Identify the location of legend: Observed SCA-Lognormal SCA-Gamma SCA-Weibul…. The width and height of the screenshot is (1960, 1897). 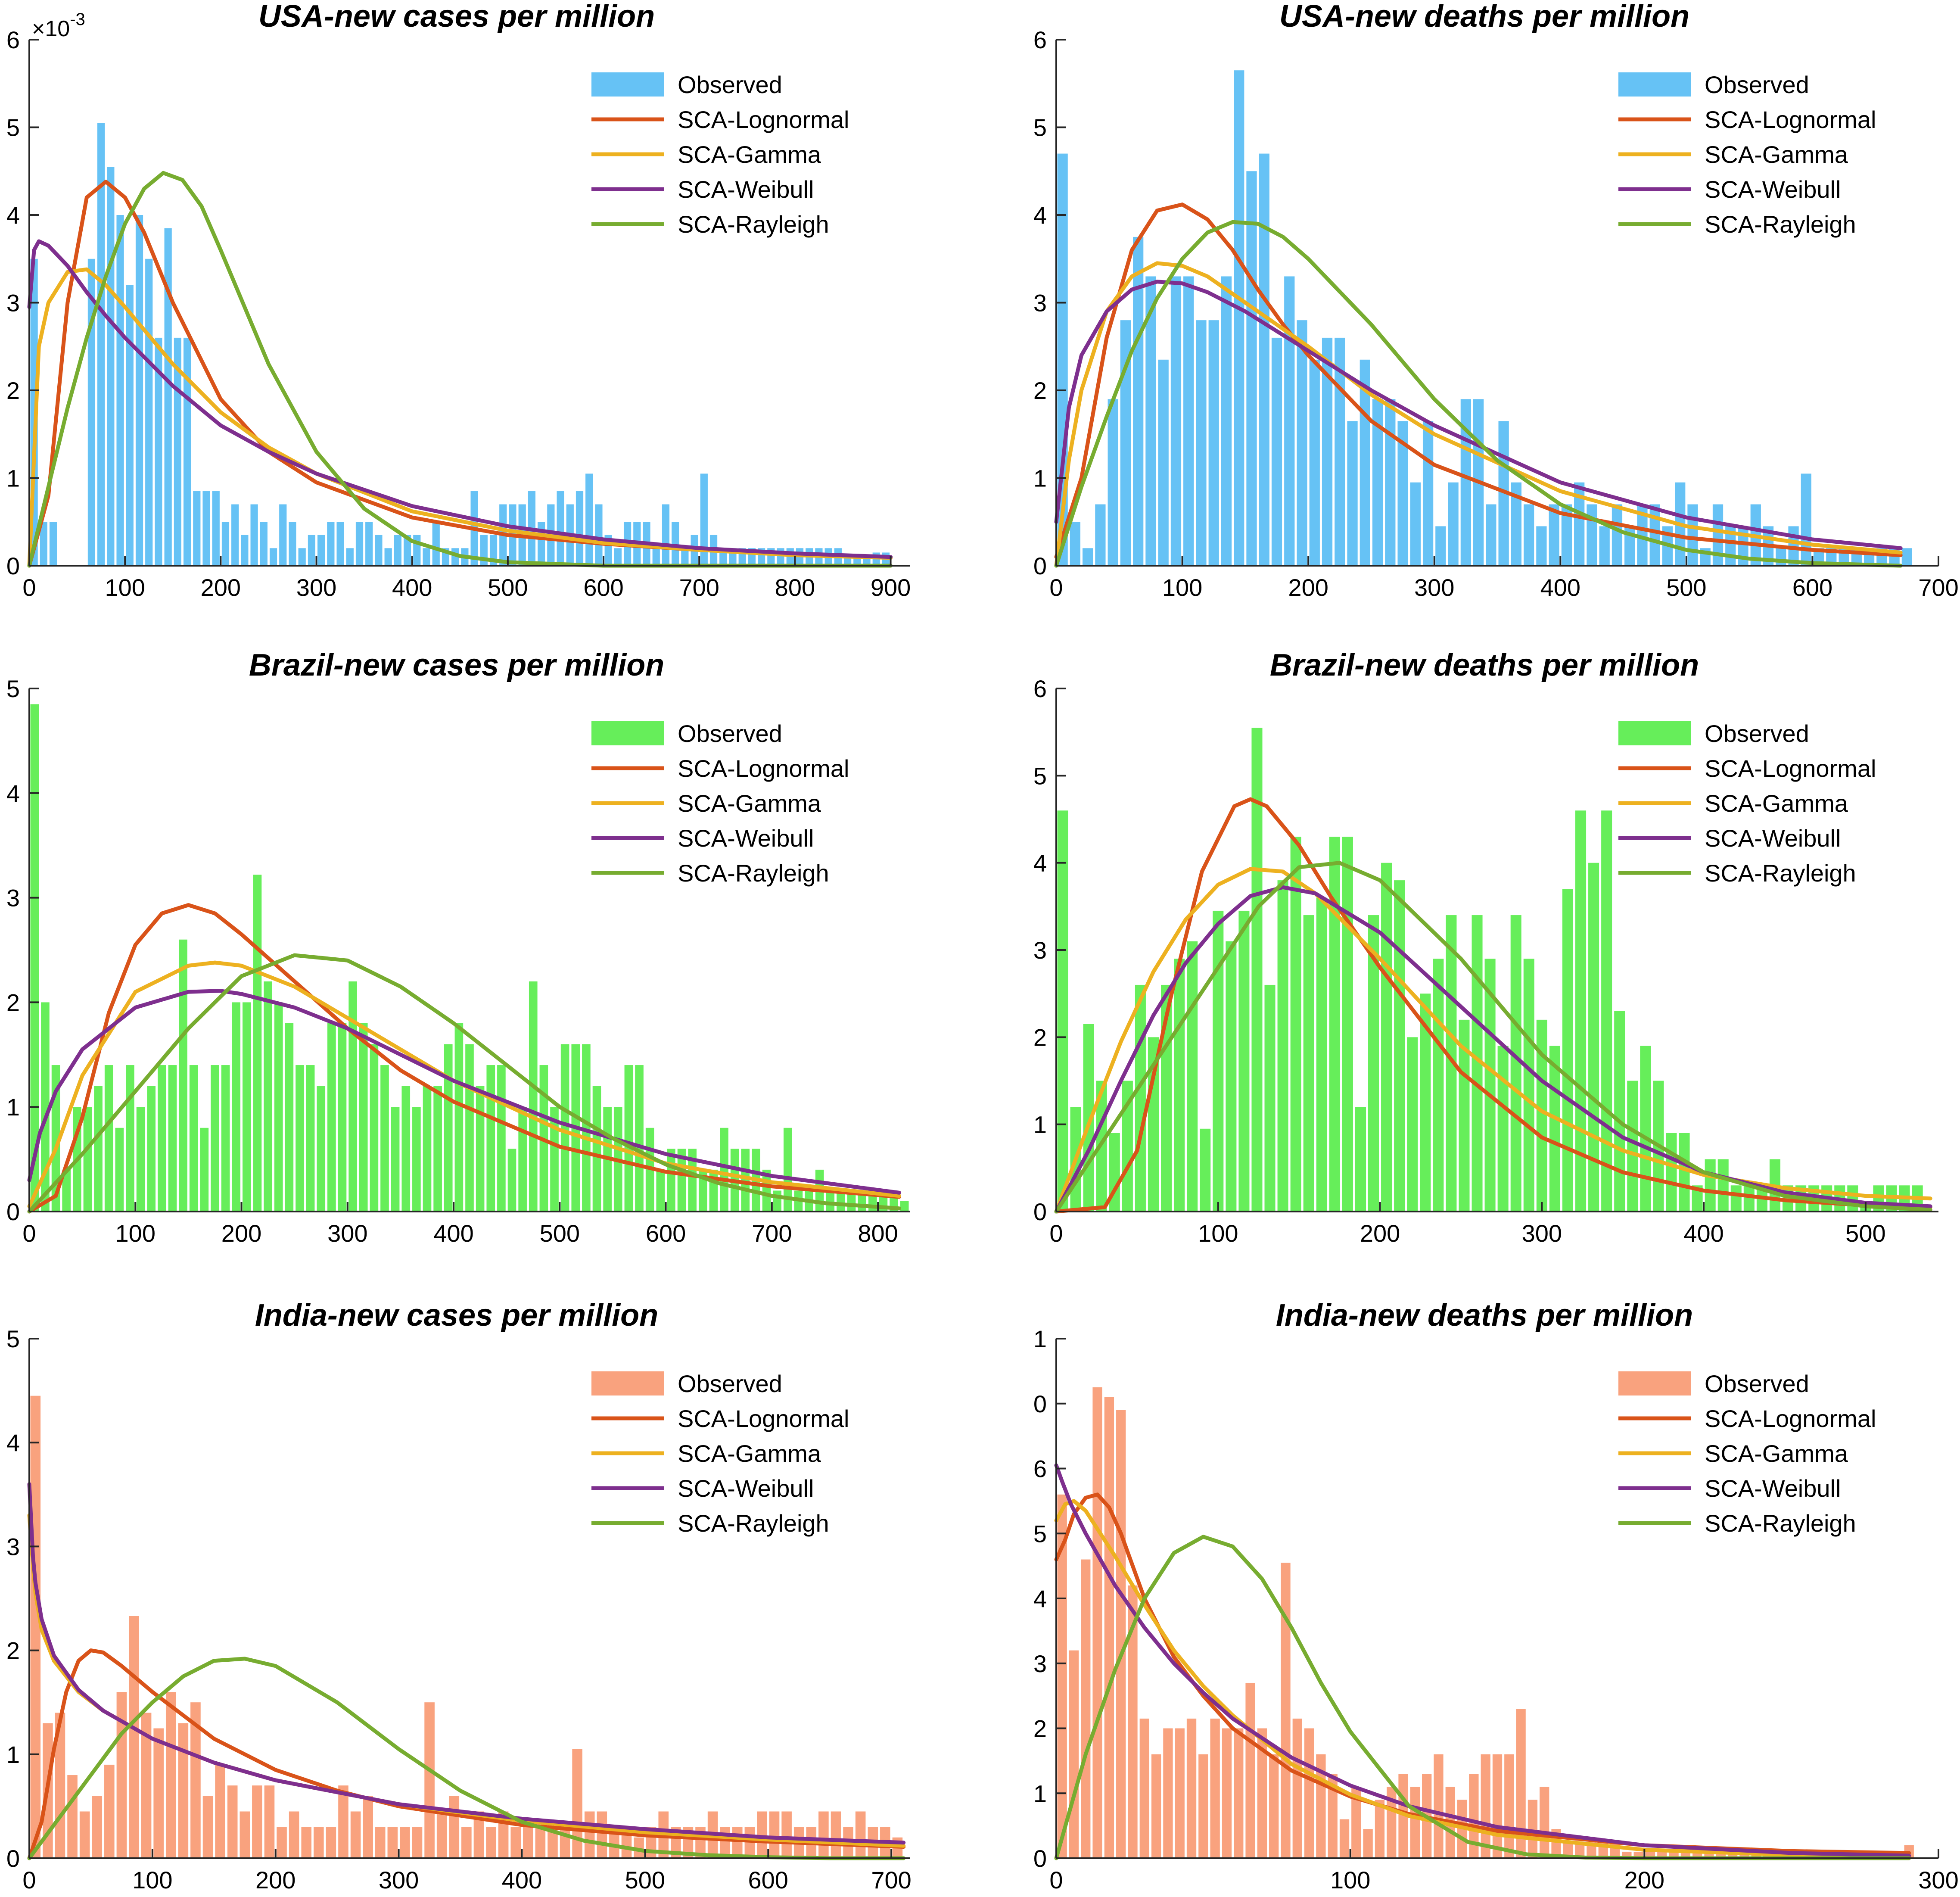
(720, 1453).